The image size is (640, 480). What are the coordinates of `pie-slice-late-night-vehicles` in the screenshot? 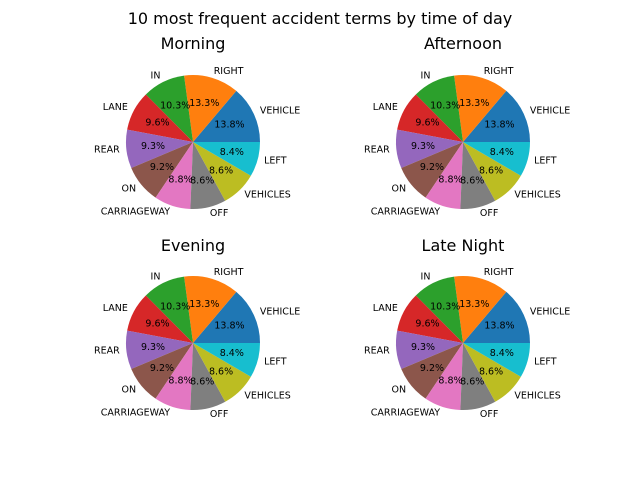 It's located at (492, 372).